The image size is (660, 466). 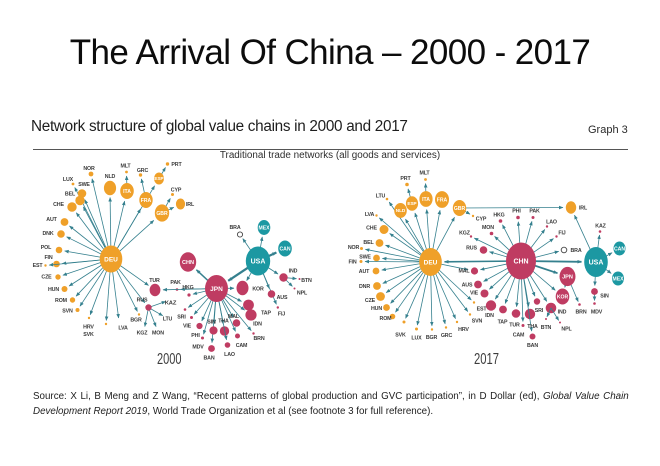 What do you see at coordinates (364, 287) in the screenshot?
I see `svg-text: DNR` at bounding box center [364, 287].